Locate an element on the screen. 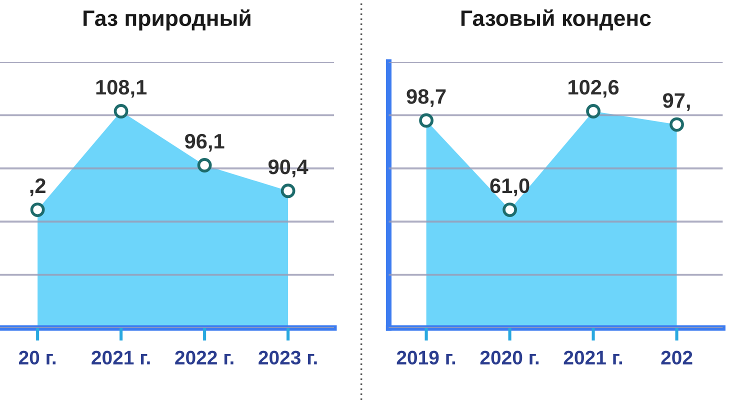 The height and width of the screenshot is (400, 730). x-tick-label: 2020 г. is located at coordinates (509, 357).